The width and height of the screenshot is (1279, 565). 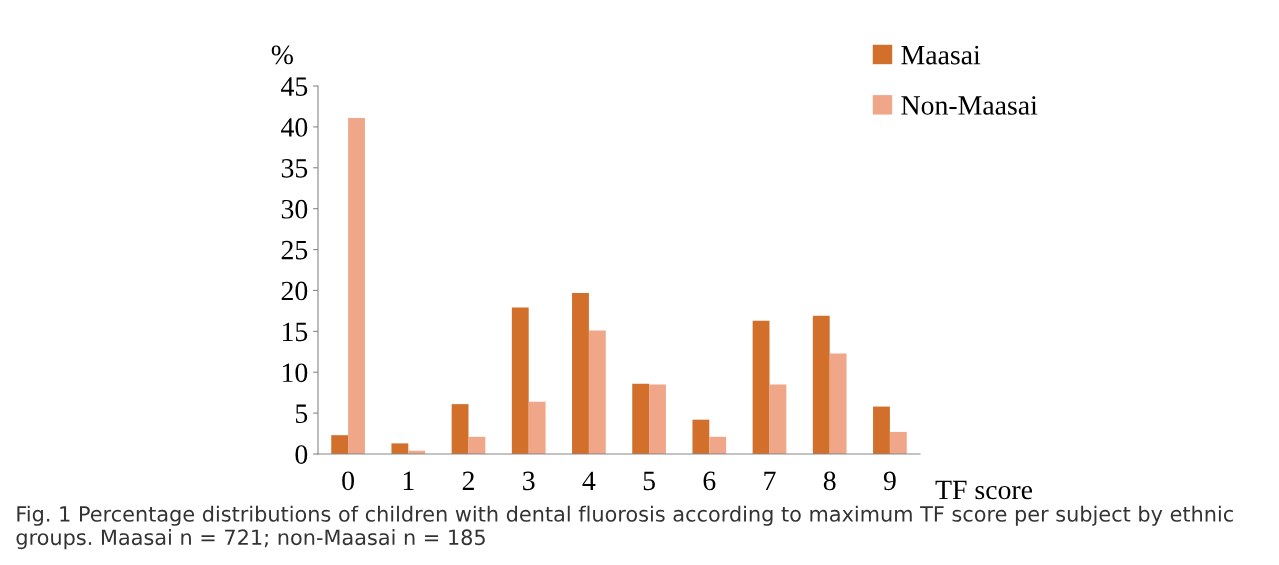 I want to click on y-tick-label: 25, so click(x=294, y=250).